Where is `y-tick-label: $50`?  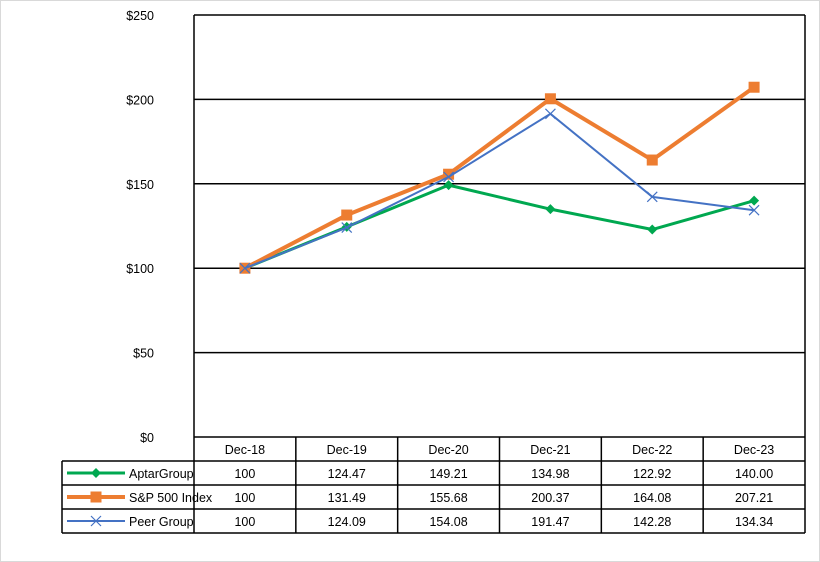
y-tick-label: $50 is located at coordinates (143, 354).